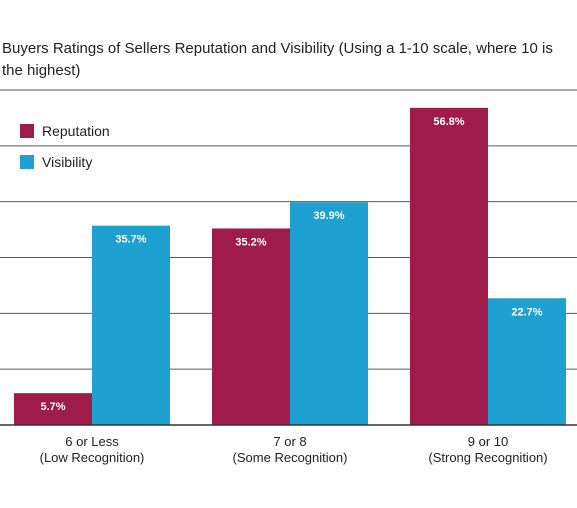 Image resolution: width=577 pixels, height=508 pixels. What do you see at coordinates (76, 131) in the screenshot?
I see `legend-label: Reputation` at bounding box center [76, 131].